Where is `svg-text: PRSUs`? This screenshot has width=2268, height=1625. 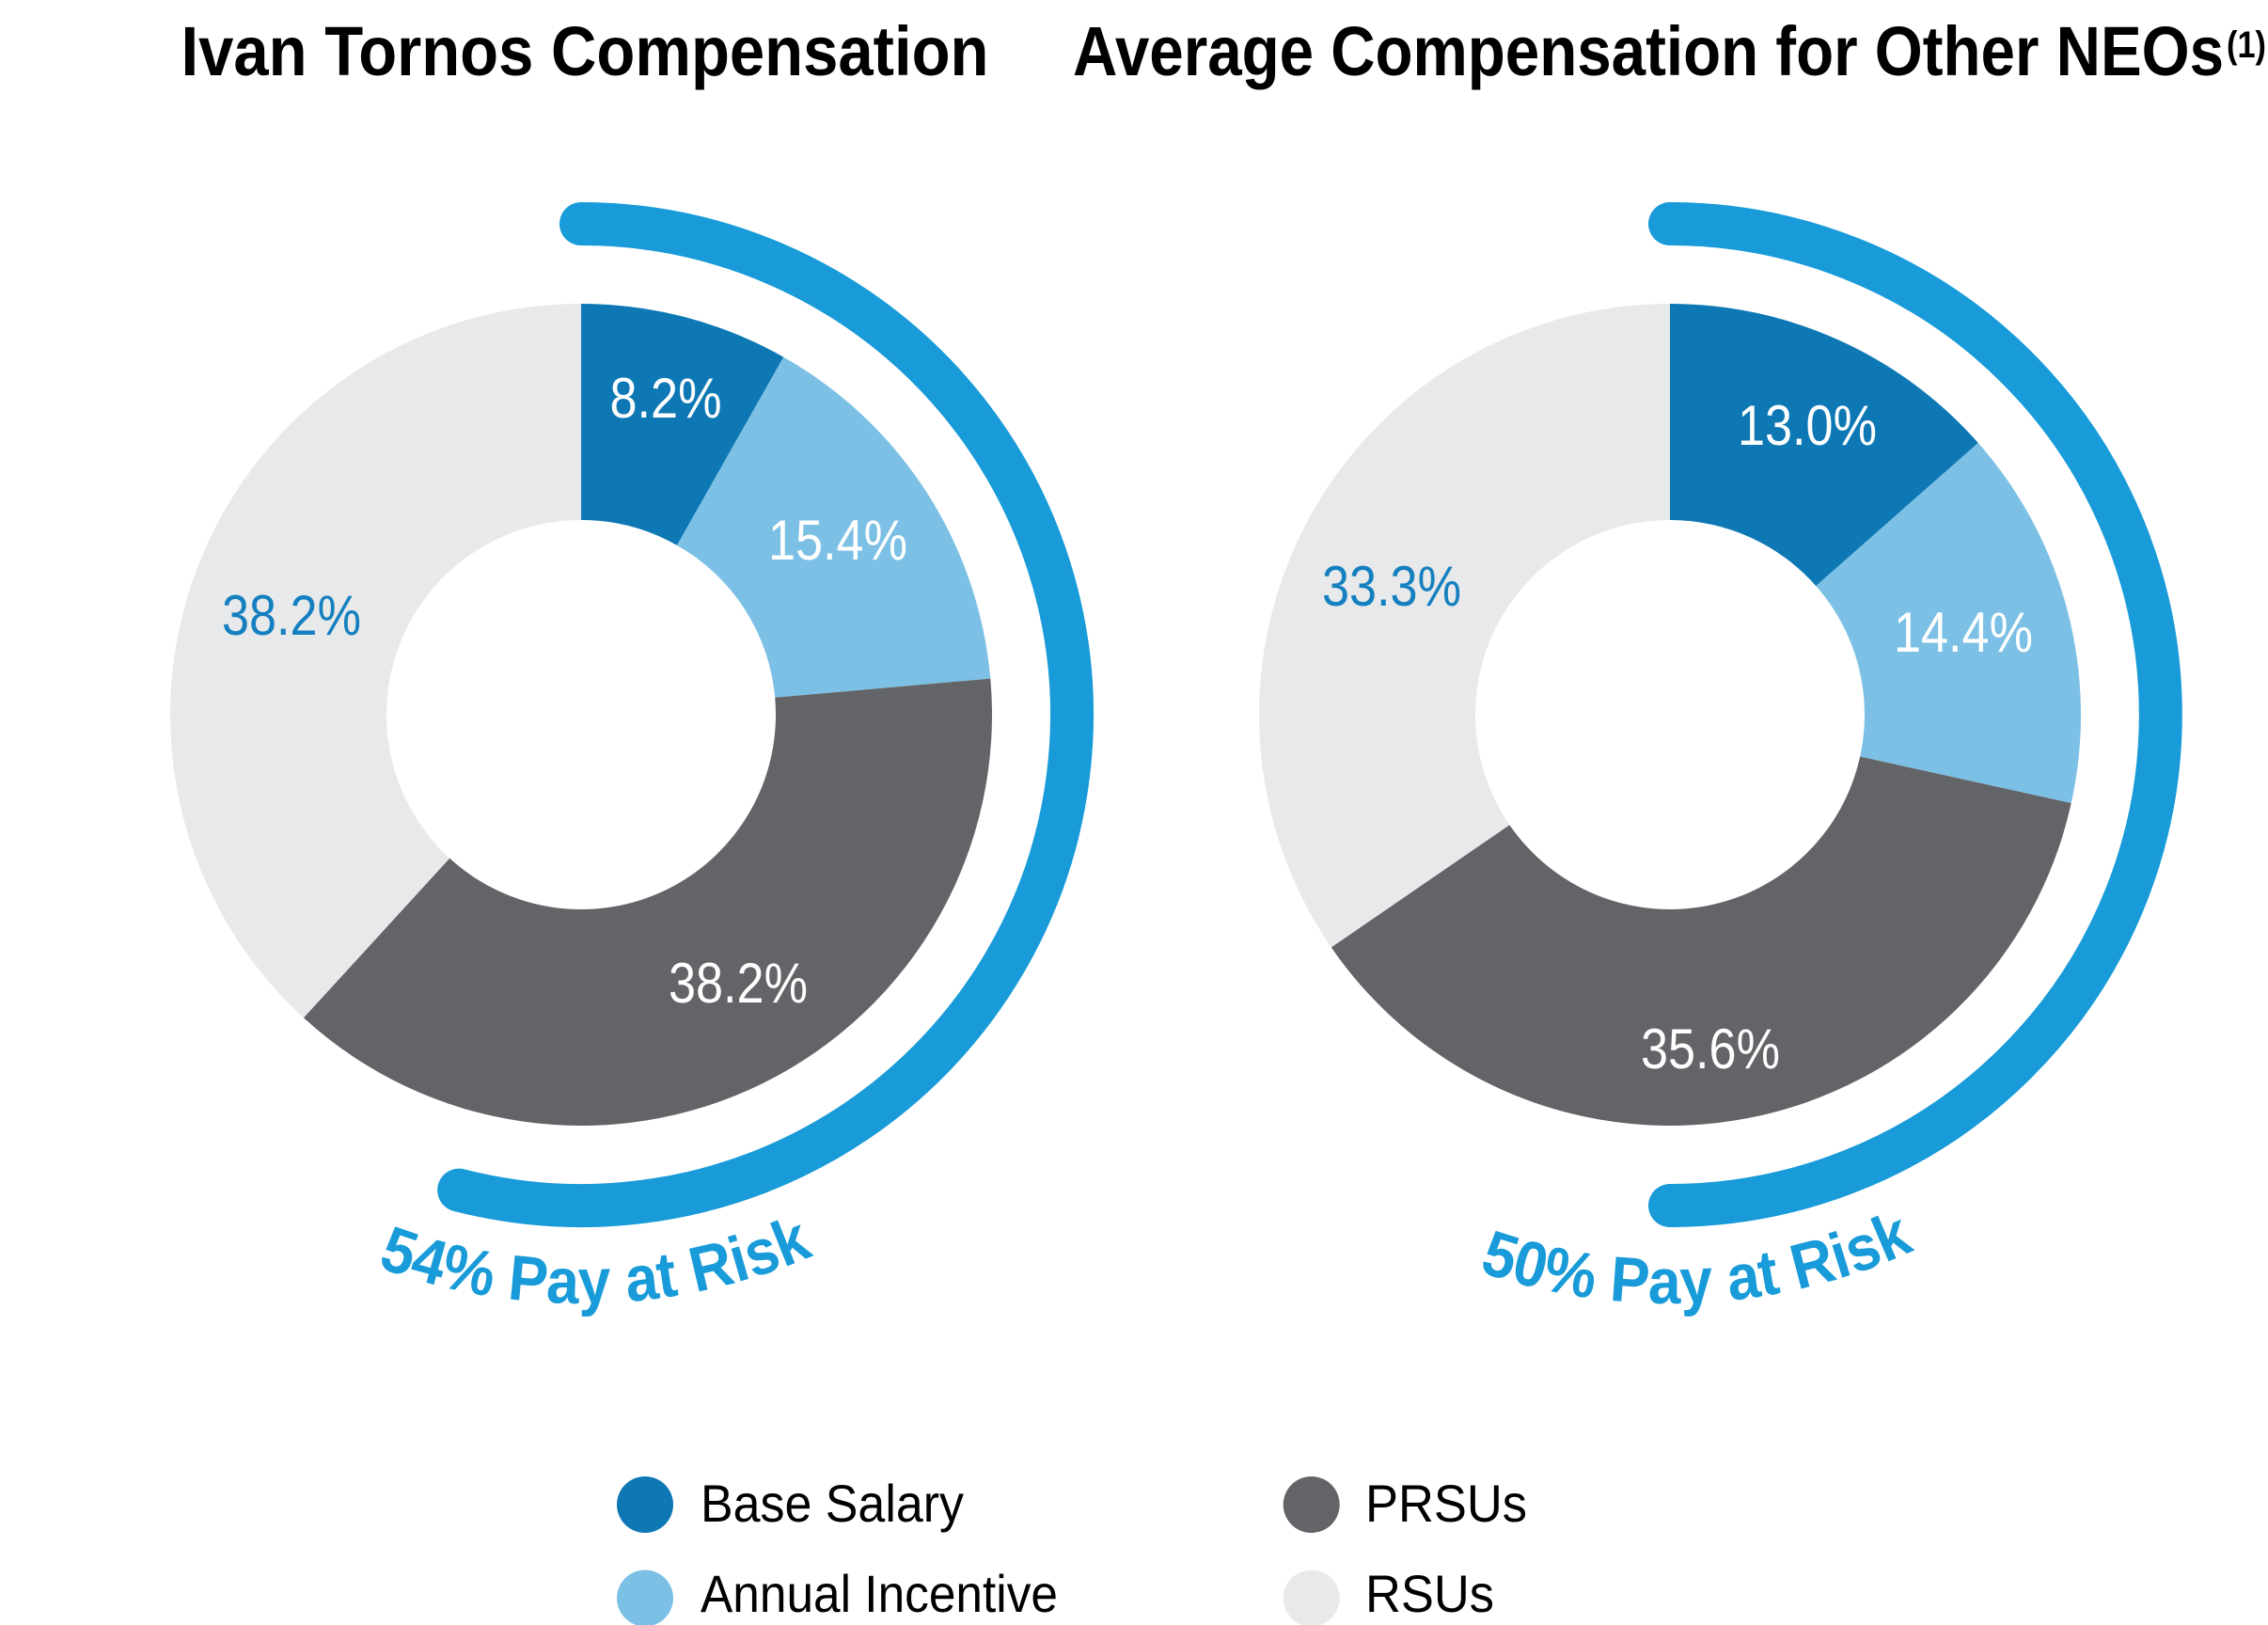
svg-text: PRSUs is located at coordinates (1446, 1503).